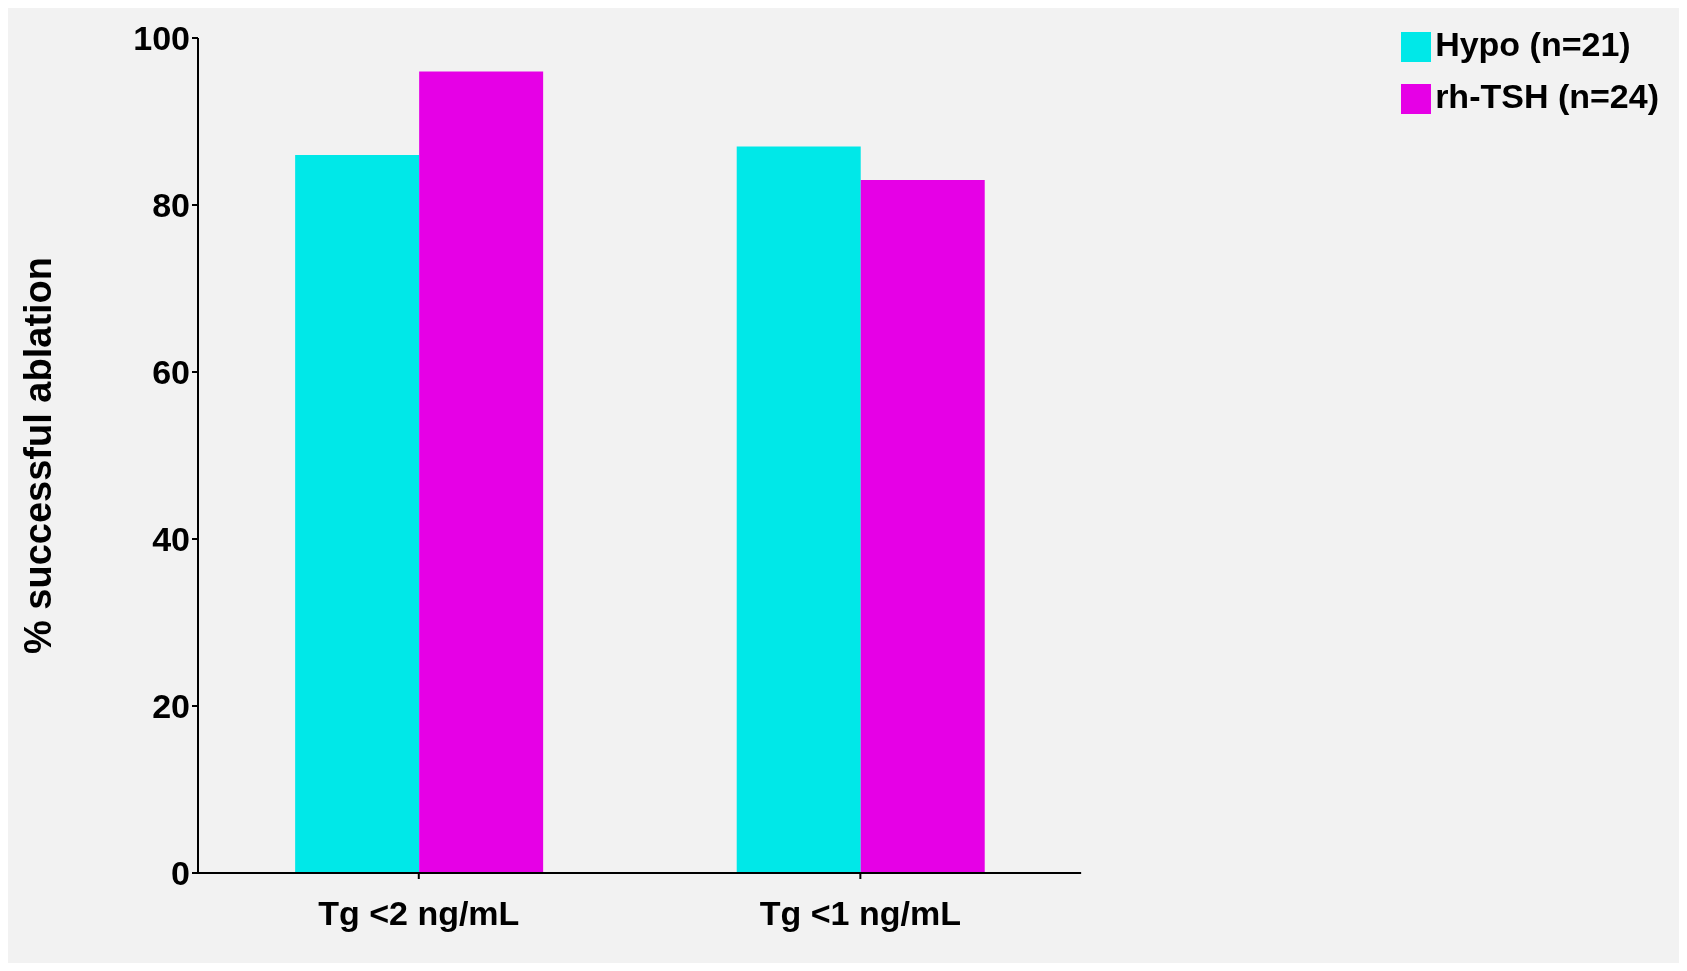 This screenshot has width=1687, height=971. I want to click on y-tick-label: 100, so click(161, 38).